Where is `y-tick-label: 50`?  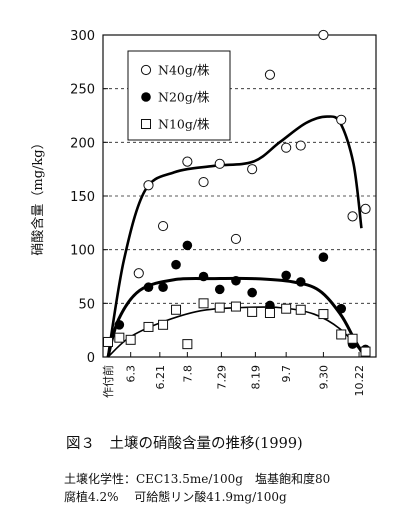 y-tick-label: 50 is located at coordinates (86, 304).